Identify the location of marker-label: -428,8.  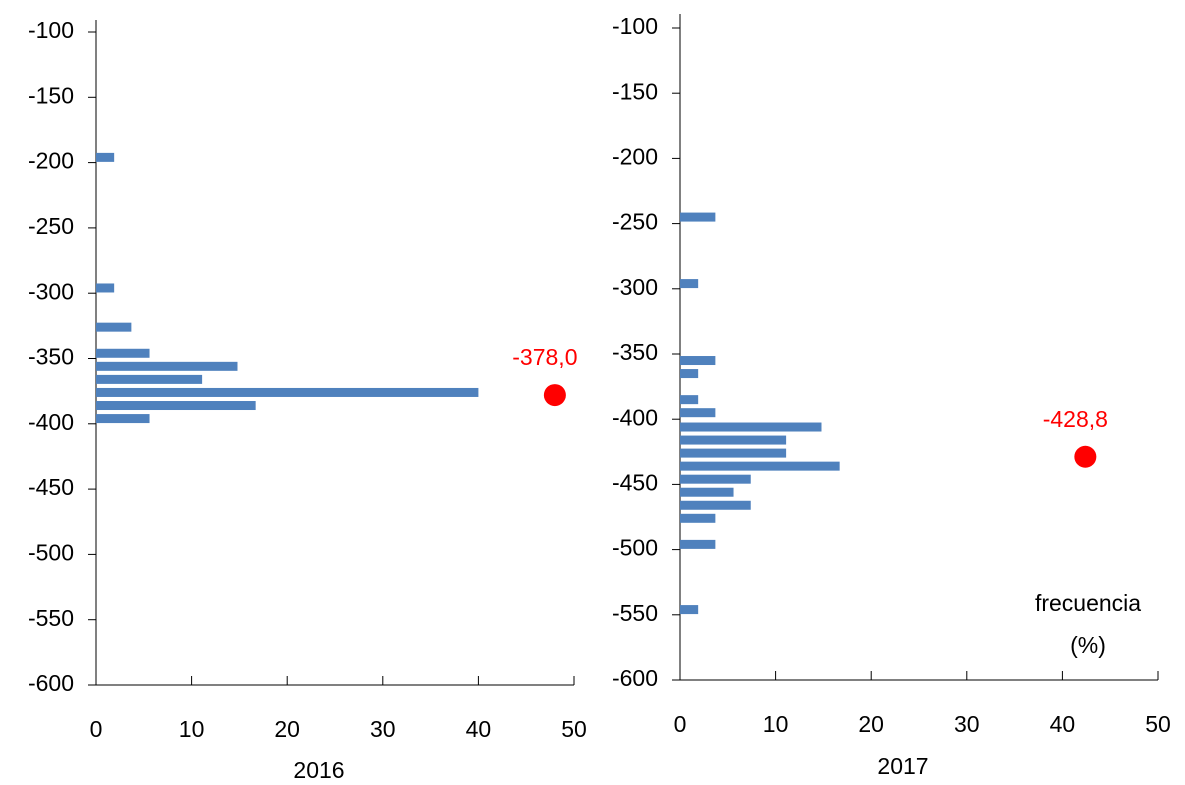
(1075, 419).